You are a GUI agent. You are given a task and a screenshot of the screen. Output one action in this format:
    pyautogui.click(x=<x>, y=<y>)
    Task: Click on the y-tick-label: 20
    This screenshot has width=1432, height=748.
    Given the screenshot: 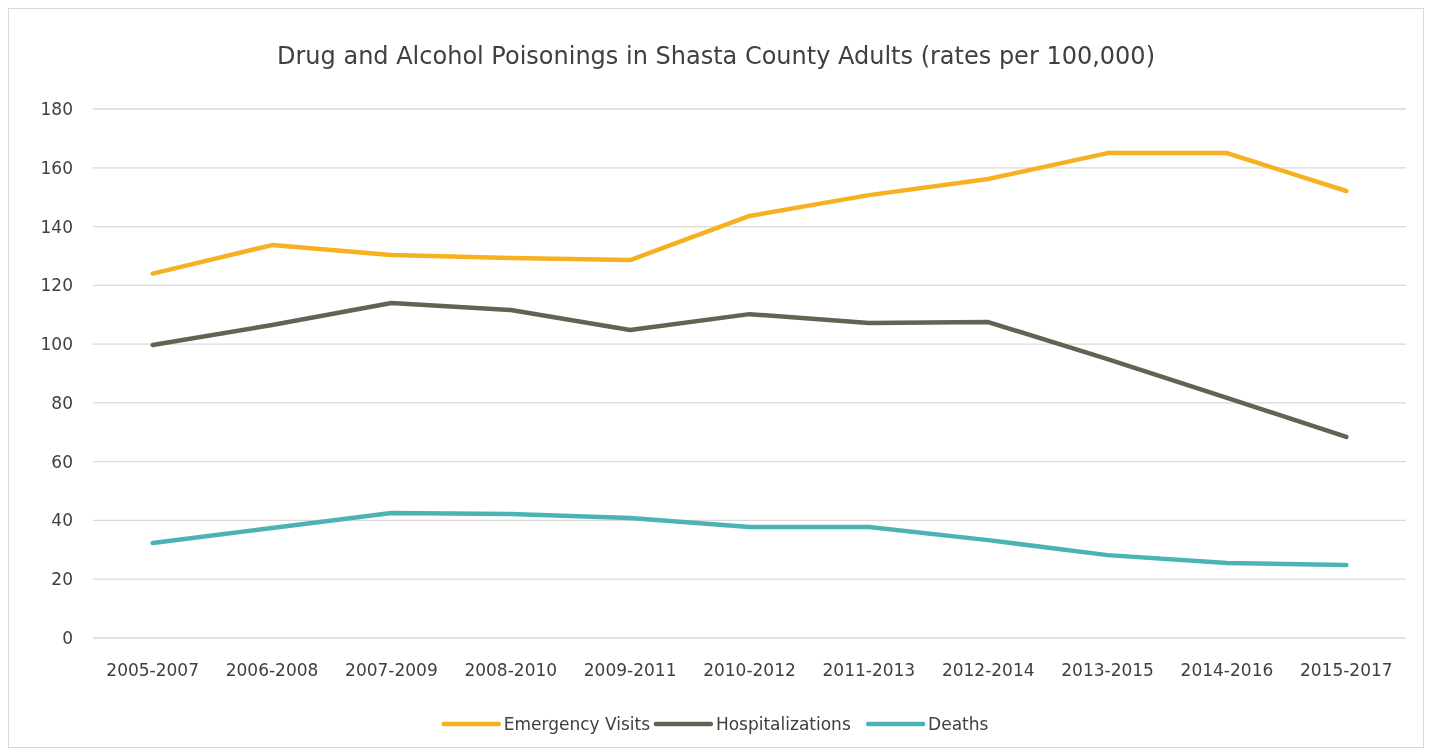 What is the action you would take?
    pyautogui.click(x=62, y=579)
    